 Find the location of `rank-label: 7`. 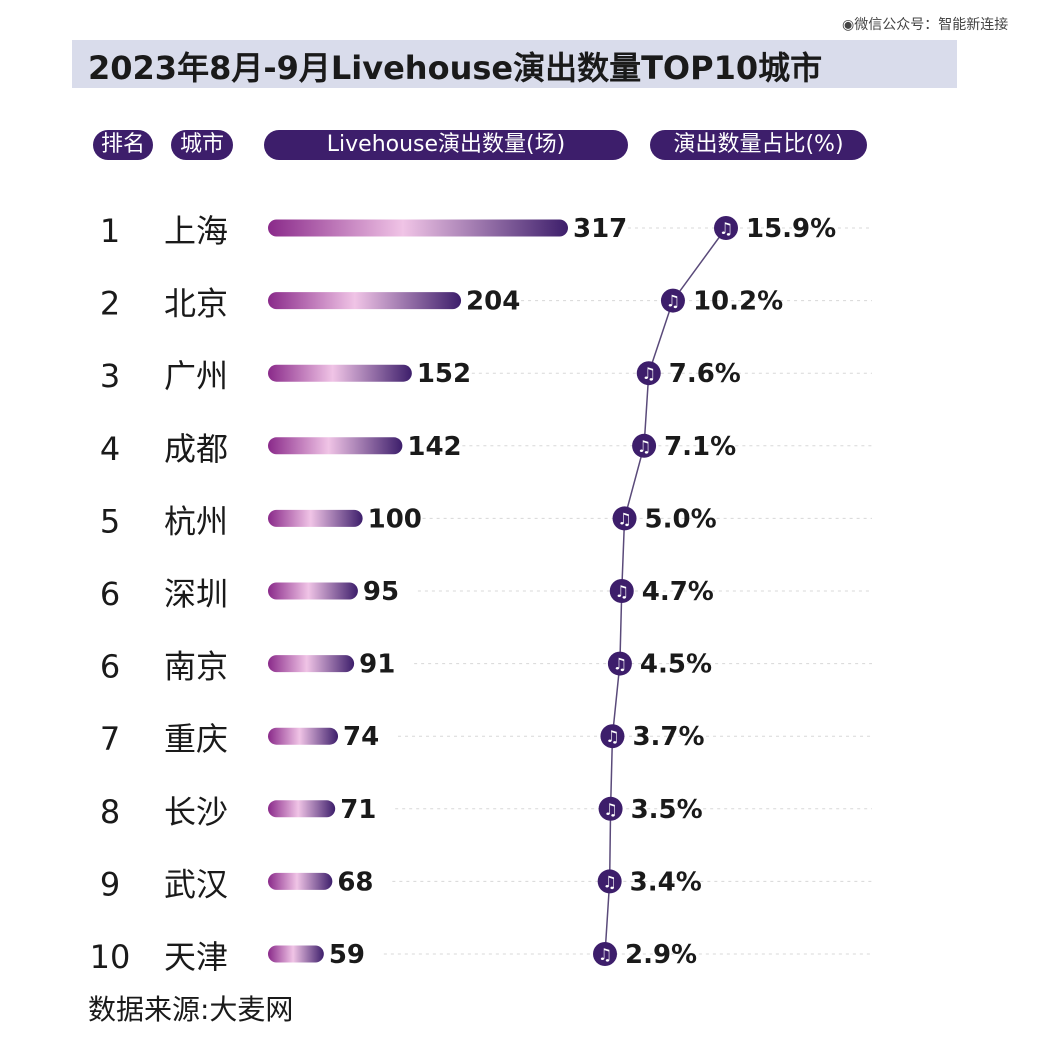

rank-label: 7 is located at coordinates (110, 739).